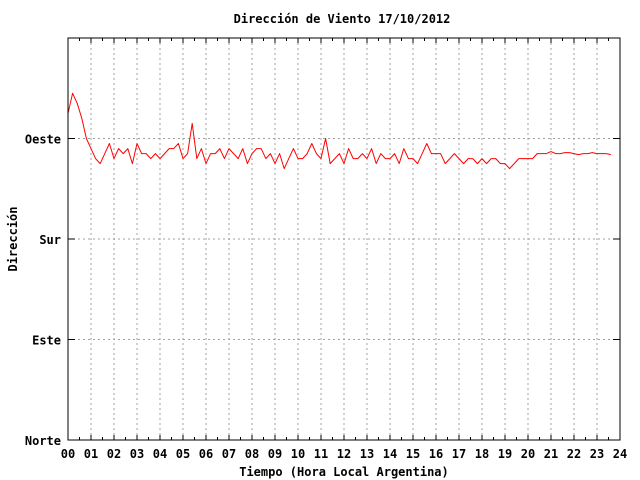 Image resolution: width=640 pixels, height=480 pixels. Describe the element at coordinates (68, 454) in the screenshot. I see `x-tick-label: 00` at that location.